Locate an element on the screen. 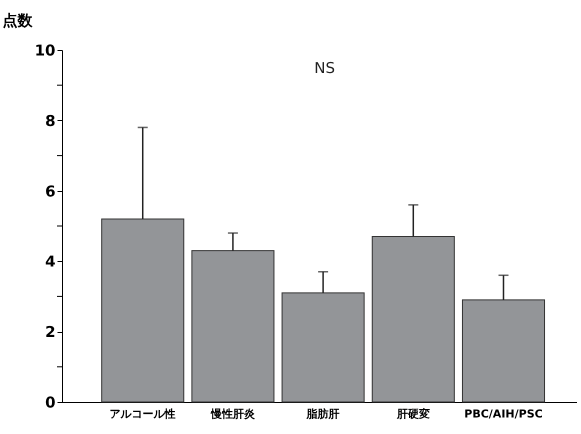 The width and height of the screenshot is (581, 434). y-tick-label: 4 is located at coordinates (50, 261).